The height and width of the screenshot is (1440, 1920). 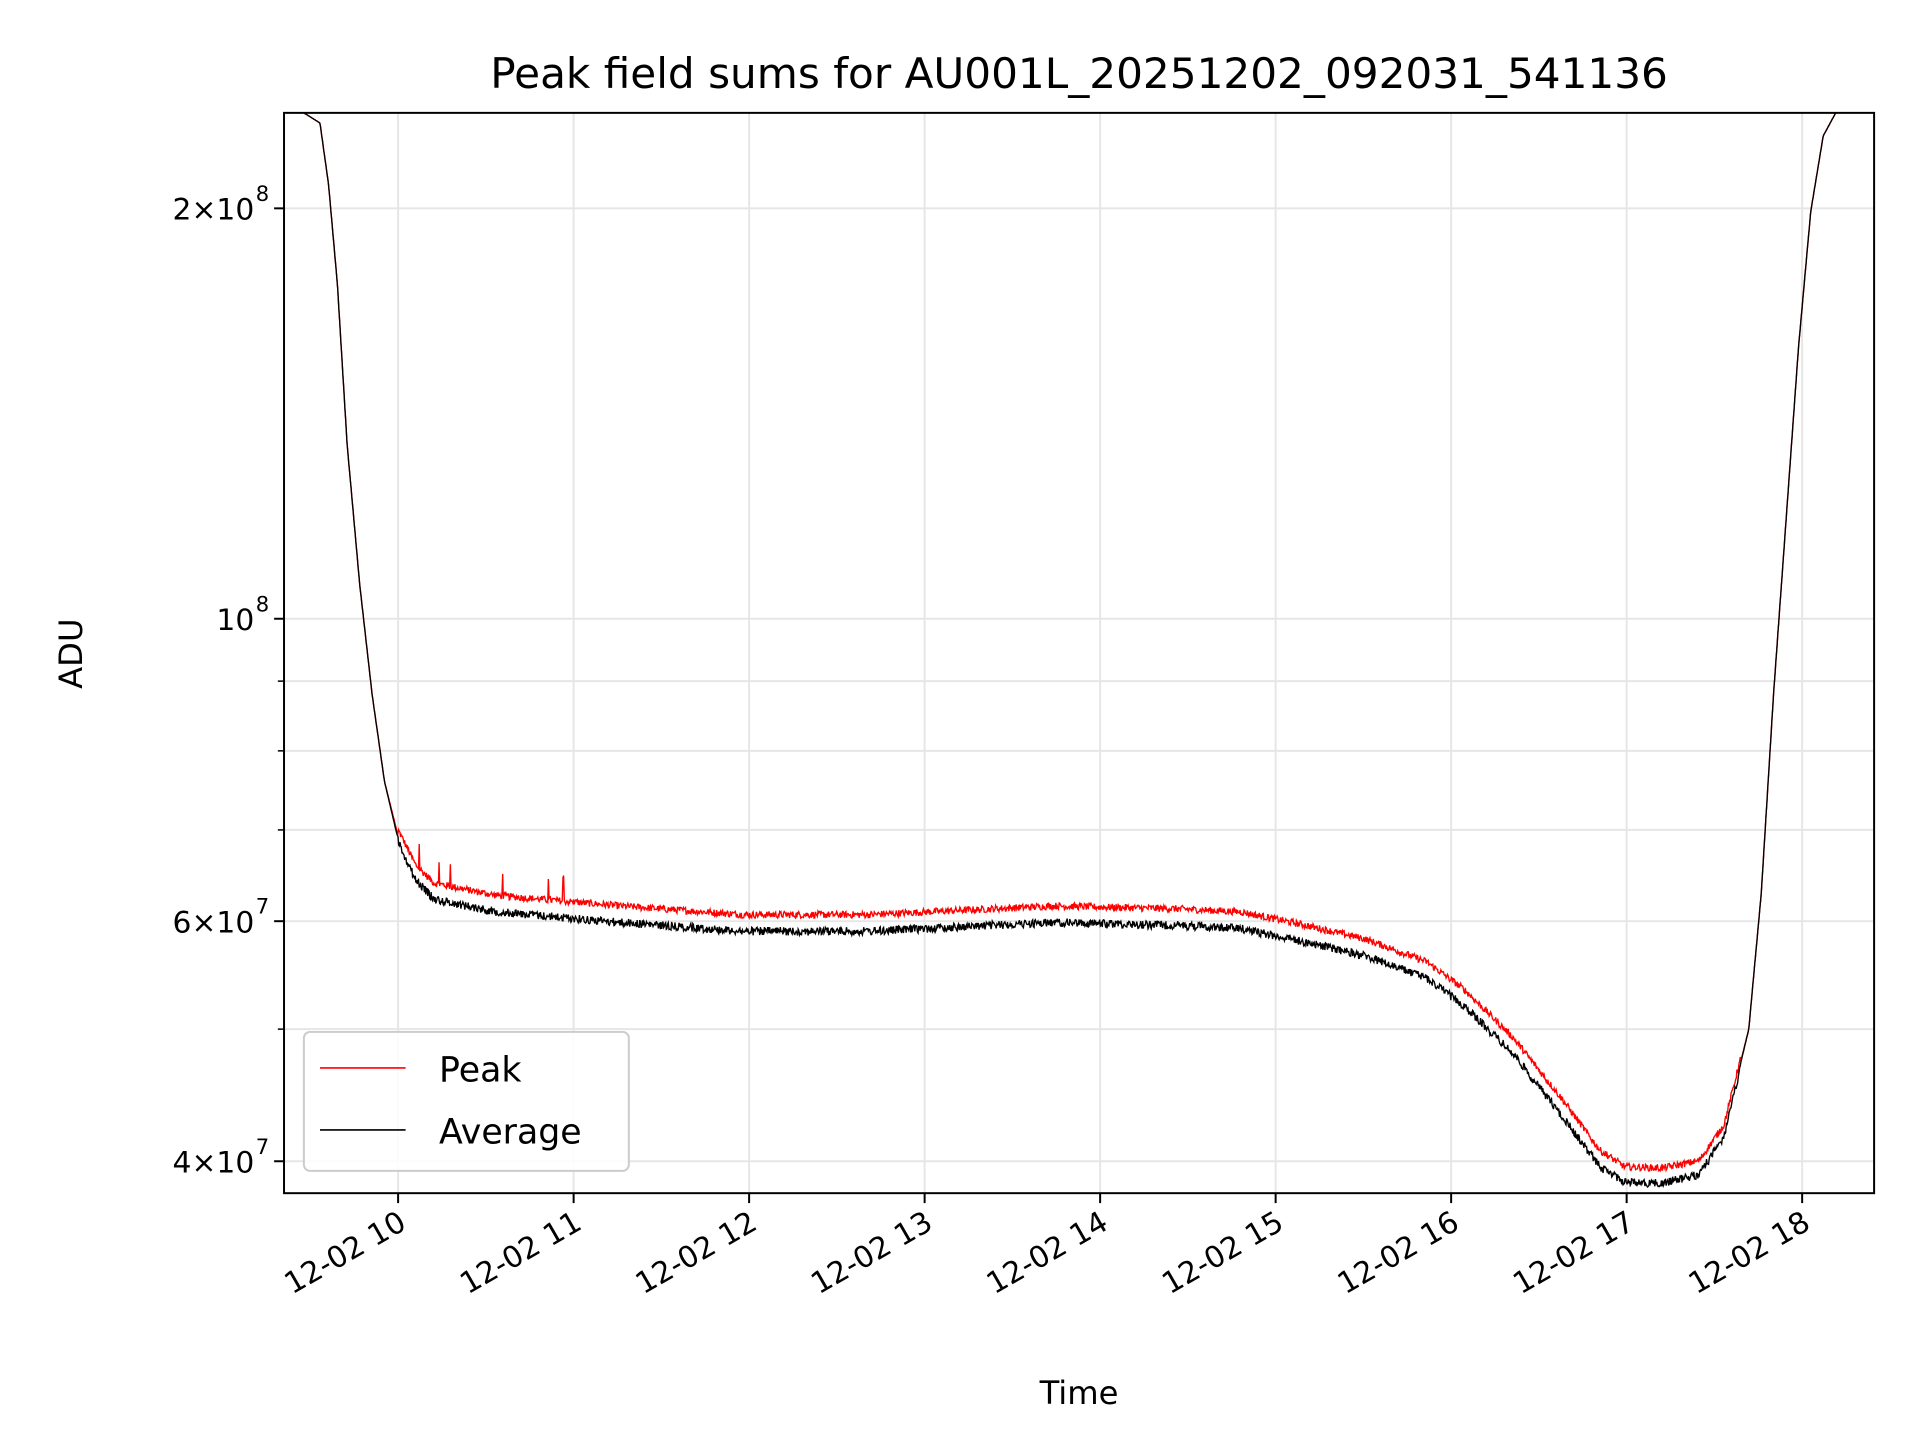 What do you see at coordinates (480, 1071) in the screenshot?
I see `legend-peak-label: Peak` at bounding box center [480, 1071].